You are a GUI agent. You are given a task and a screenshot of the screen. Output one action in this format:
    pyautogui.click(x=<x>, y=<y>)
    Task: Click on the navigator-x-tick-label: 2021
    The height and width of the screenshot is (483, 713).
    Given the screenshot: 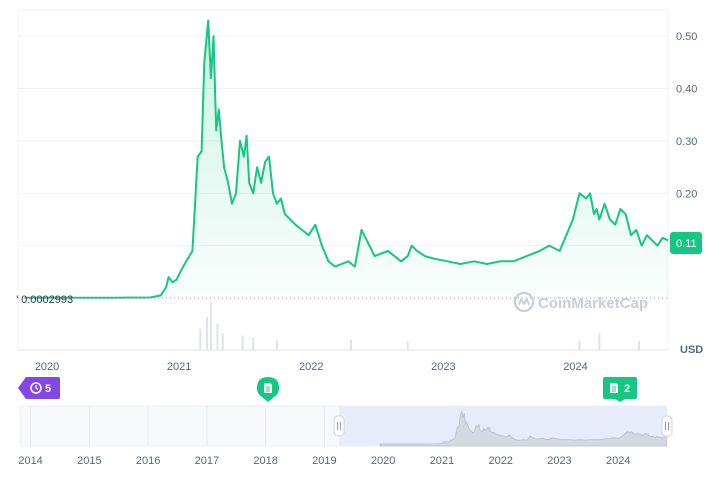 What is the action you would take?
    pyautogui.click(x=442, y=461)
    